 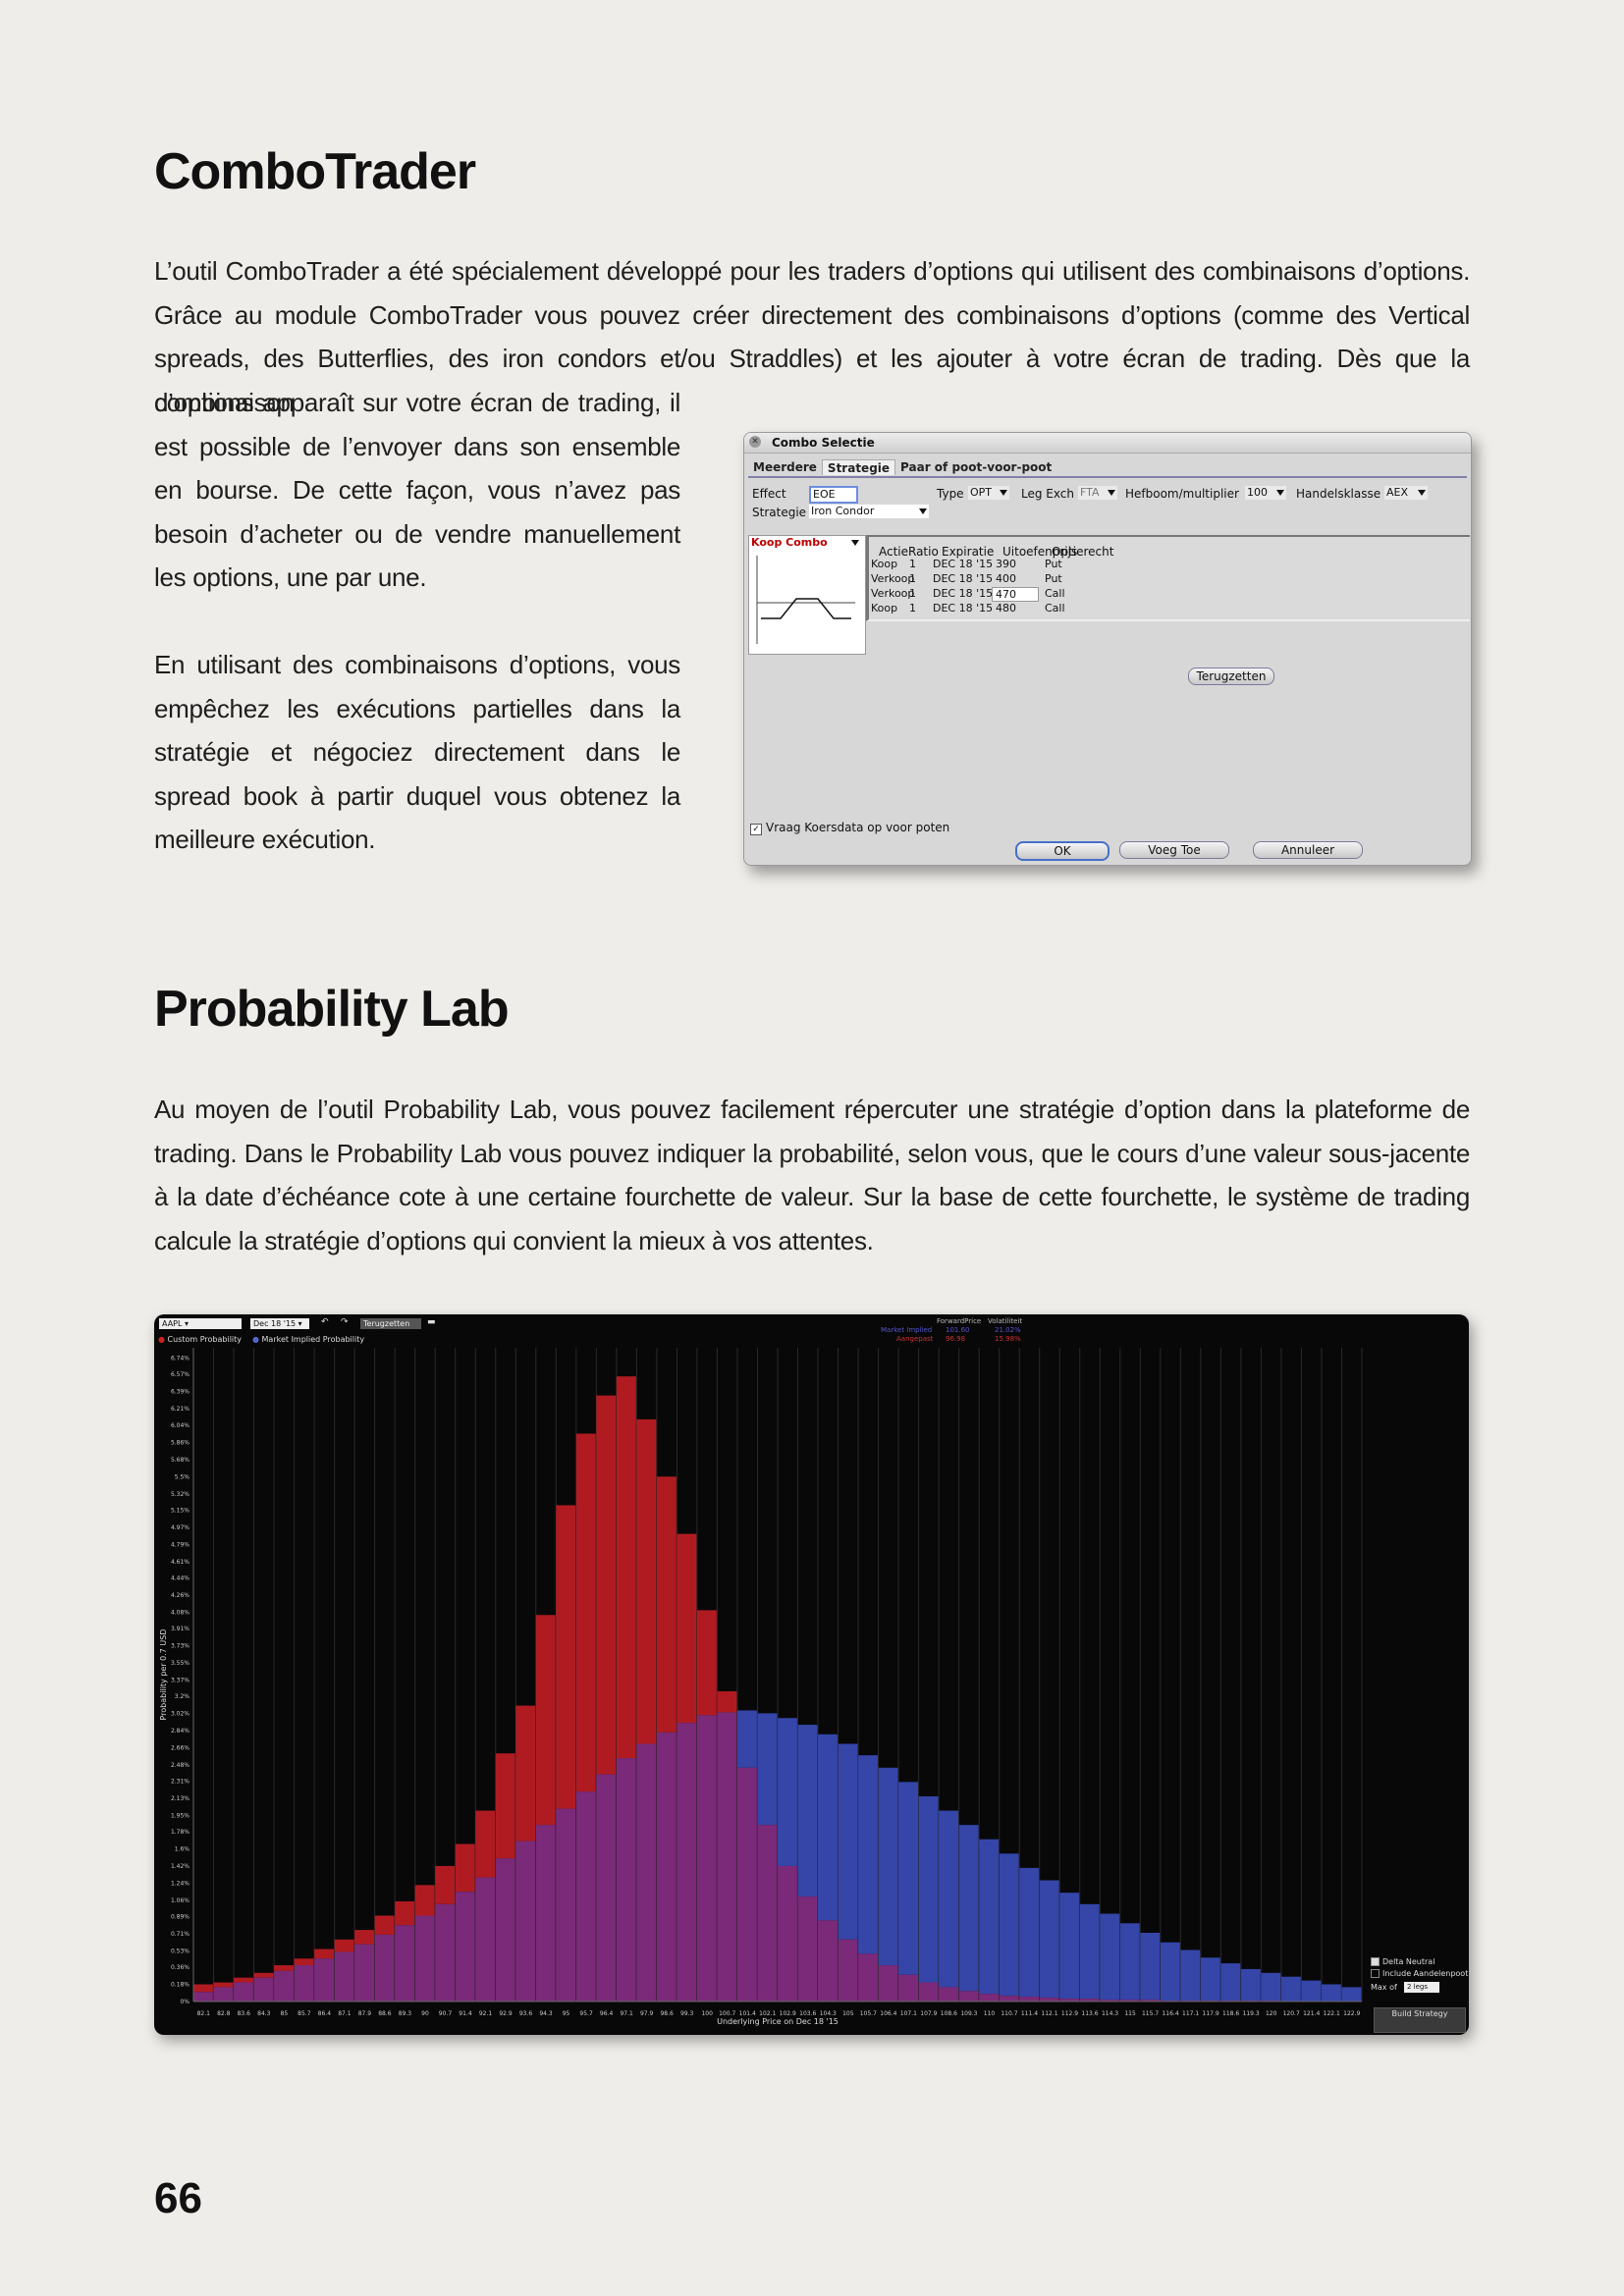 What do you see at coordinates (1089, 2014) in the screenshot?
I see `x-tick-label: 113.6` at bounding box center [1089, 2014].